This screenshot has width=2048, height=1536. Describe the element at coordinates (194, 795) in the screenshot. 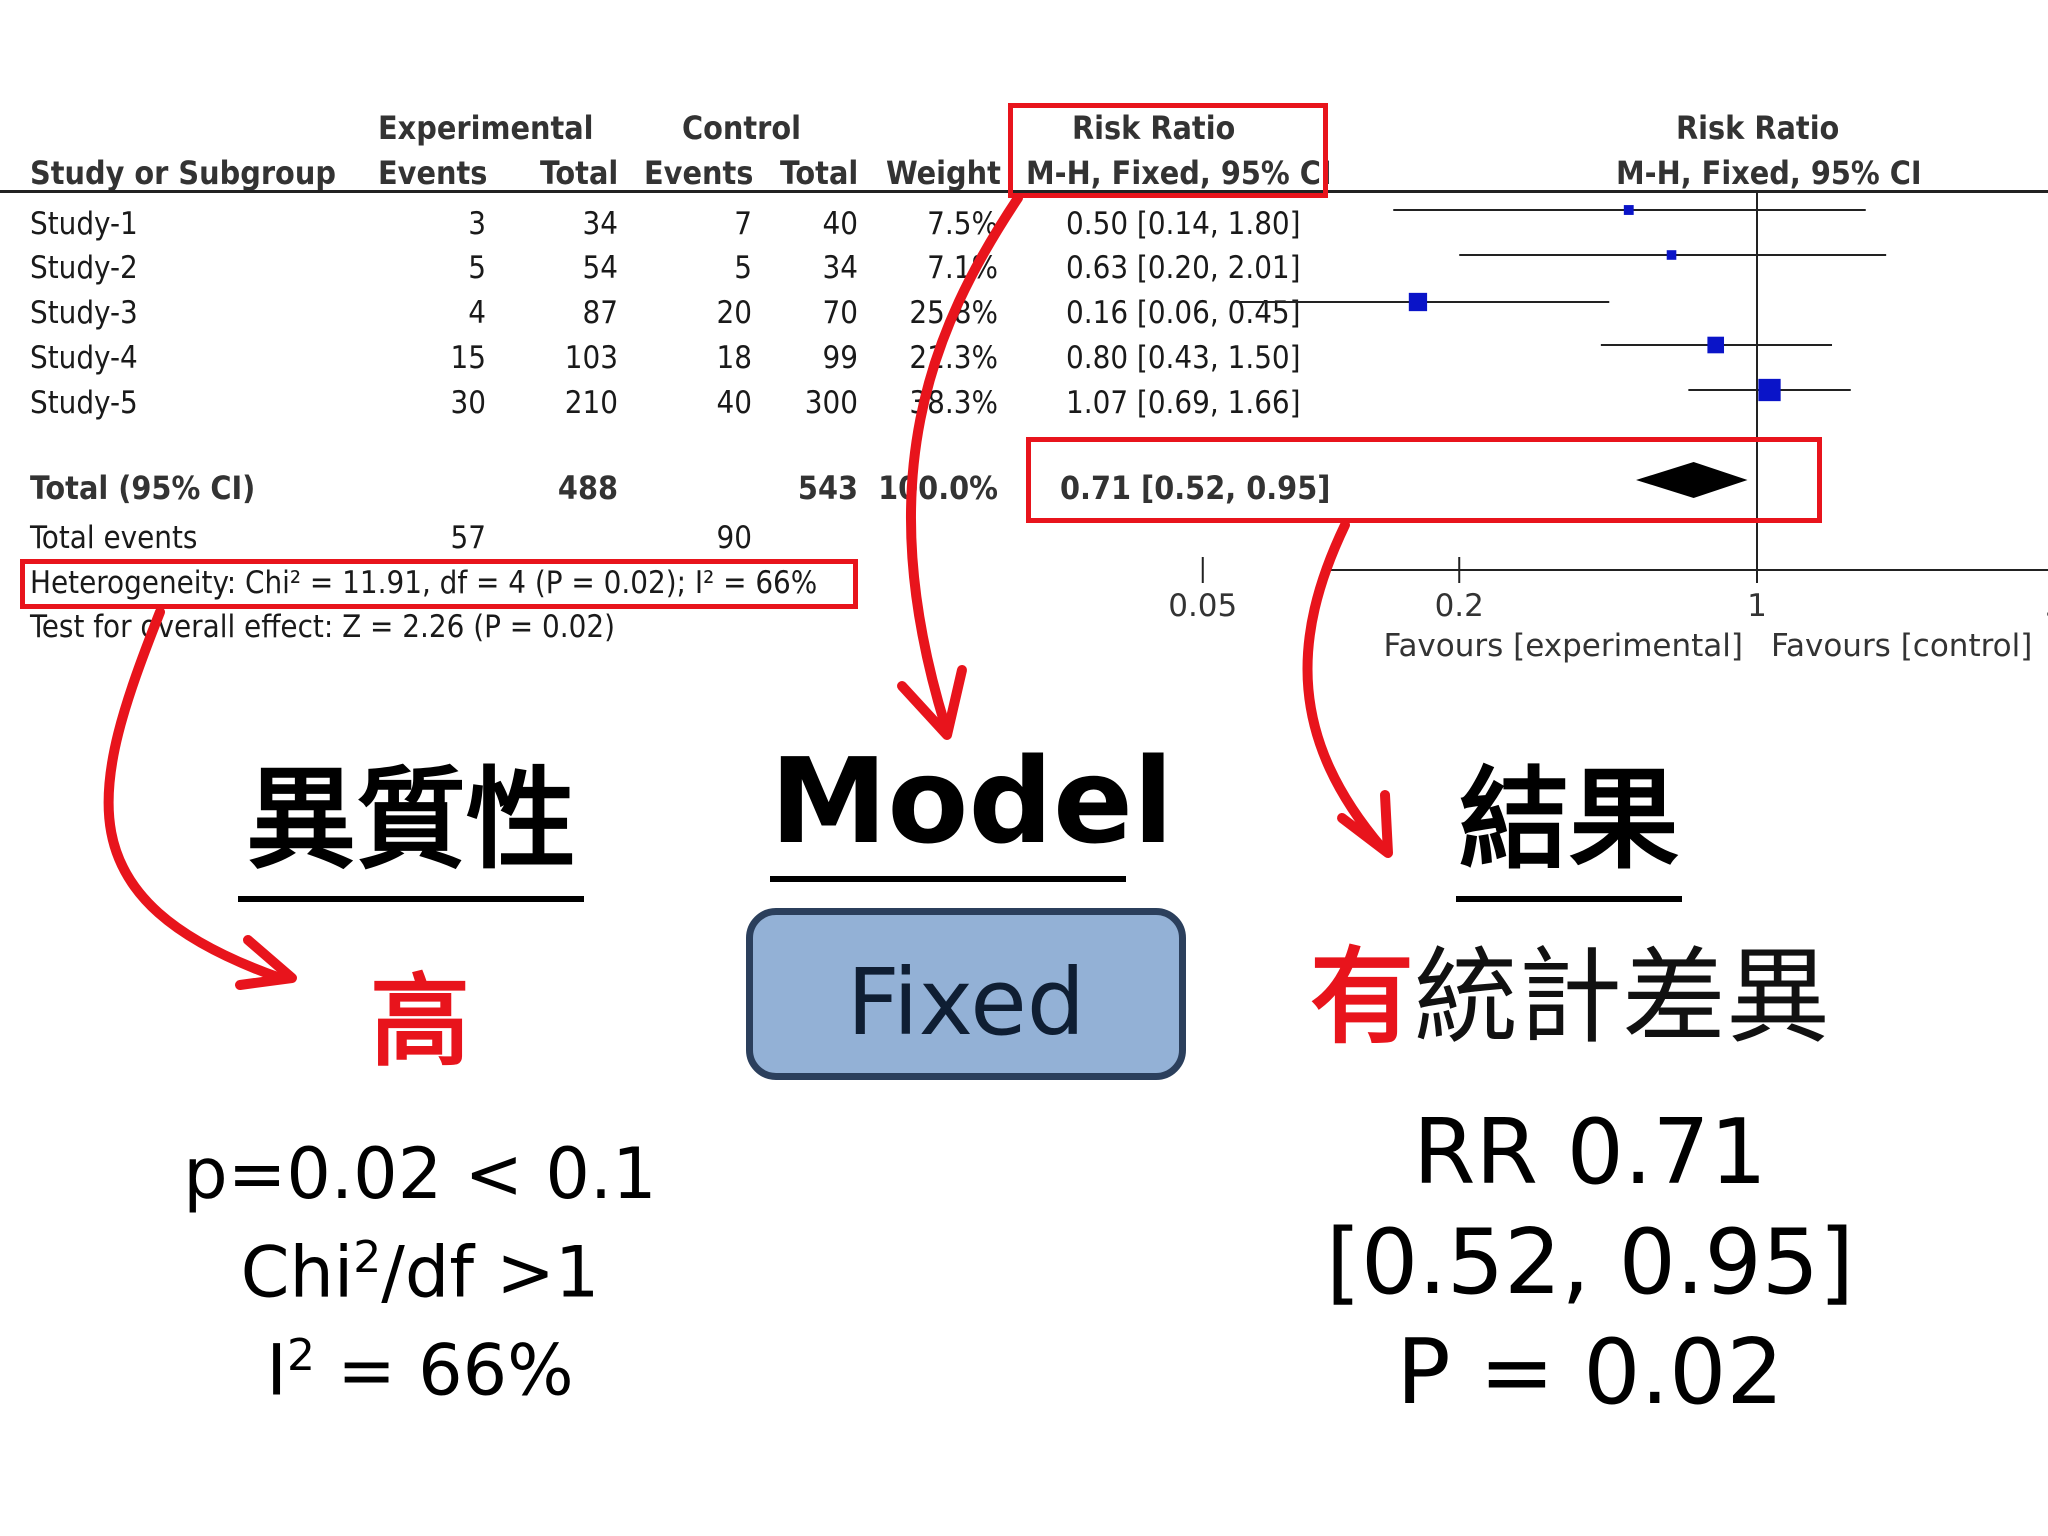

I see `arrow-heterogeneity` at that location.